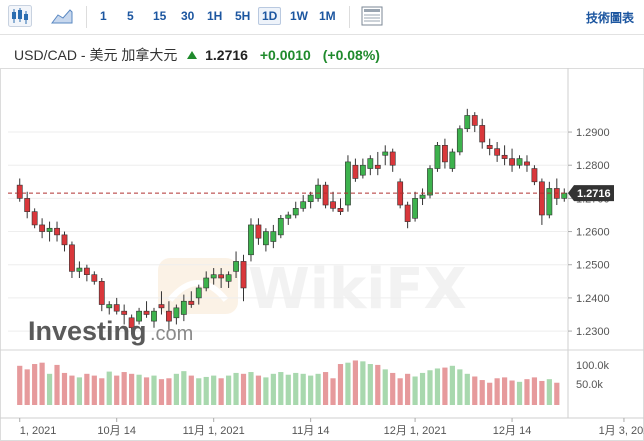 This screenshot has width=644, height=441. Describe the element at coordinates (188, 16) in the screenshot. I see `timeframe-30: 30` at that location.